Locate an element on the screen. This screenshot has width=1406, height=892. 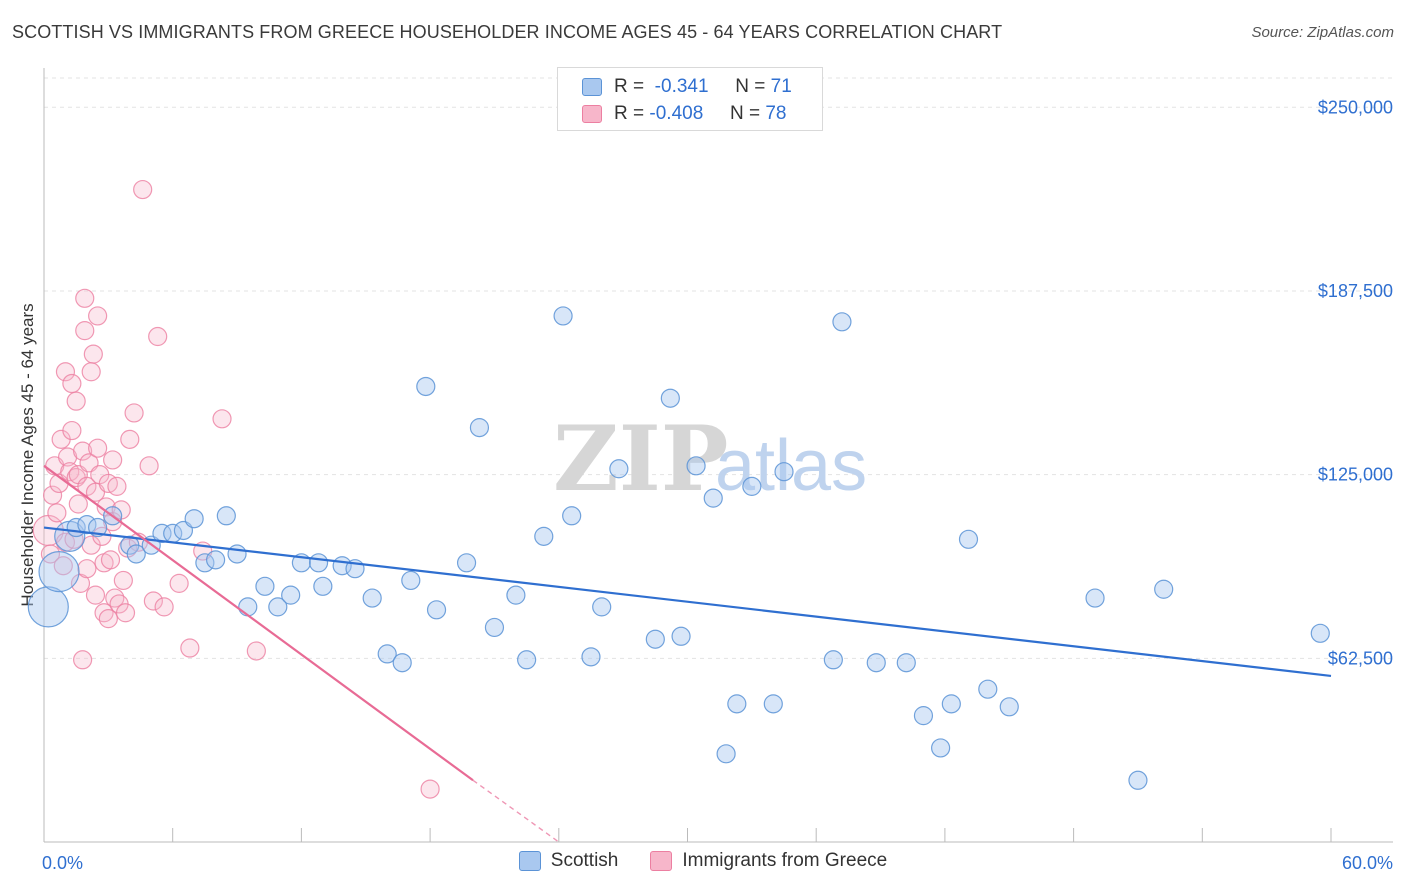
legend-row-scottish: R = -0.341 N = 71 is located at coordinates (687, 87).